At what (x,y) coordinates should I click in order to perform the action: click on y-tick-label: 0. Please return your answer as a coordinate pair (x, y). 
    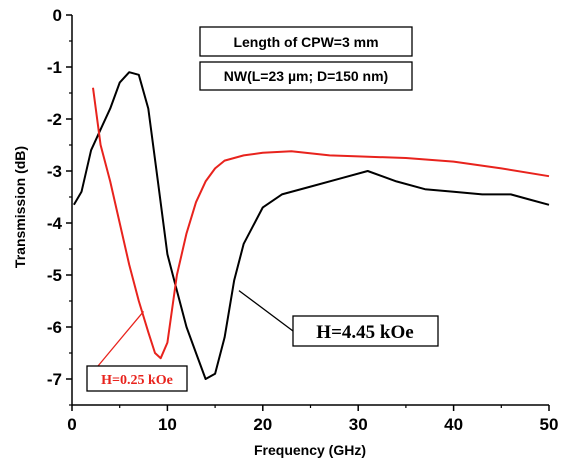
    Looking at the image, I should click on (57, 15).